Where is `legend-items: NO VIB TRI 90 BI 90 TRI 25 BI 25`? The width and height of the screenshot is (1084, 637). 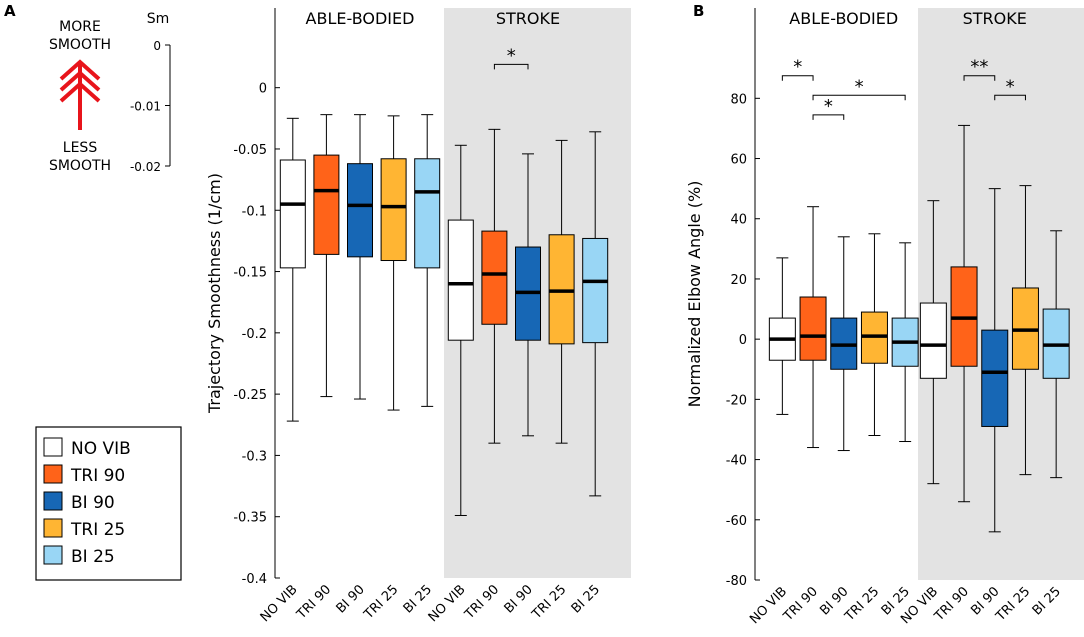
legend-items: NO VIB TRI 90 BI 90 TRI 25 BI 25 is located at coordinates (87, 502).